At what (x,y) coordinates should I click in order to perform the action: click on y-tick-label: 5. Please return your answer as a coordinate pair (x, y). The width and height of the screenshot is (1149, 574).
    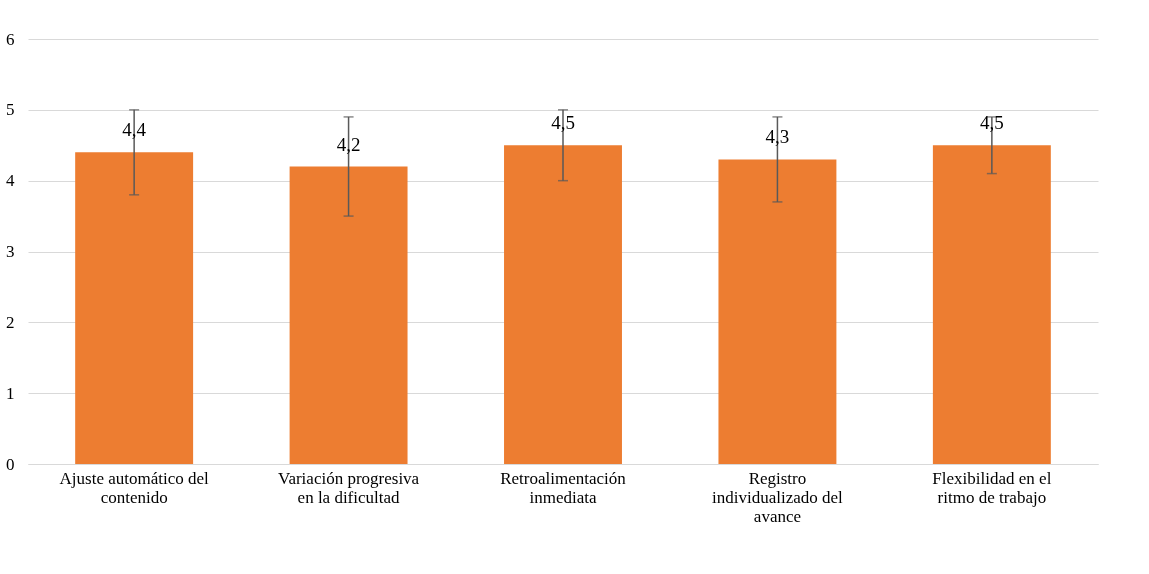
    Looking at the image, I should click on (10, 110).